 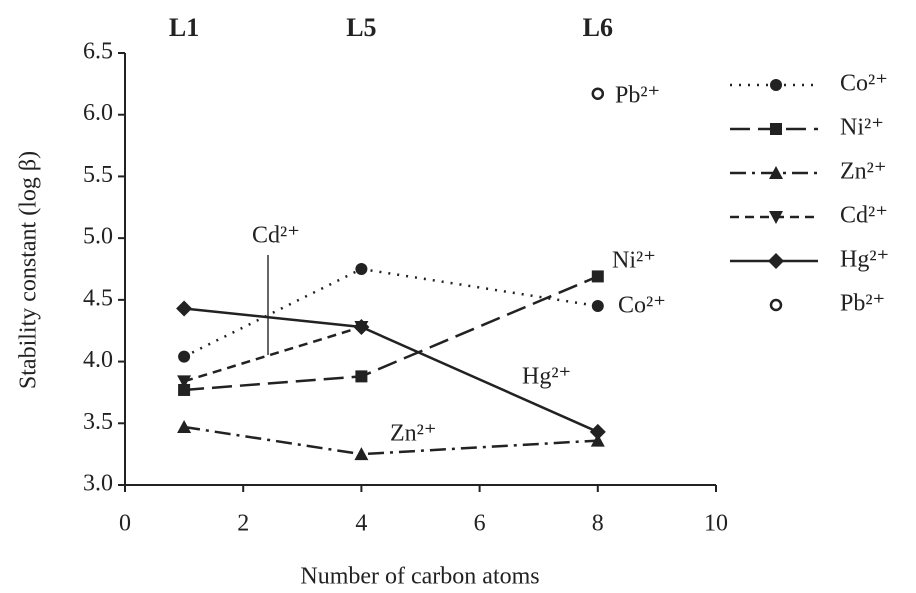 What do you see at coordinates (863, 172) in the screenshot?
I see `legend-label: Zn²⁺` at bounding box center [863, 172].